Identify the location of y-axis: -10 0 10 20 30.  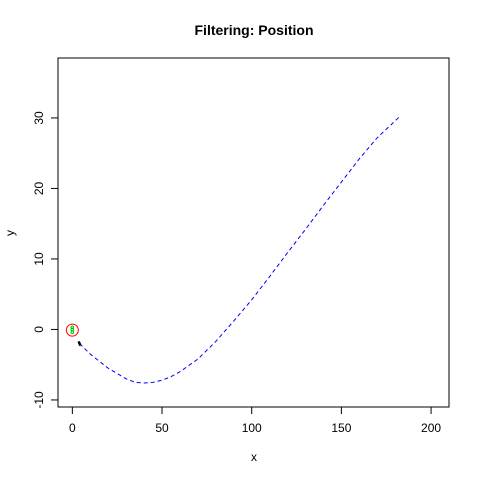
(45, 260).